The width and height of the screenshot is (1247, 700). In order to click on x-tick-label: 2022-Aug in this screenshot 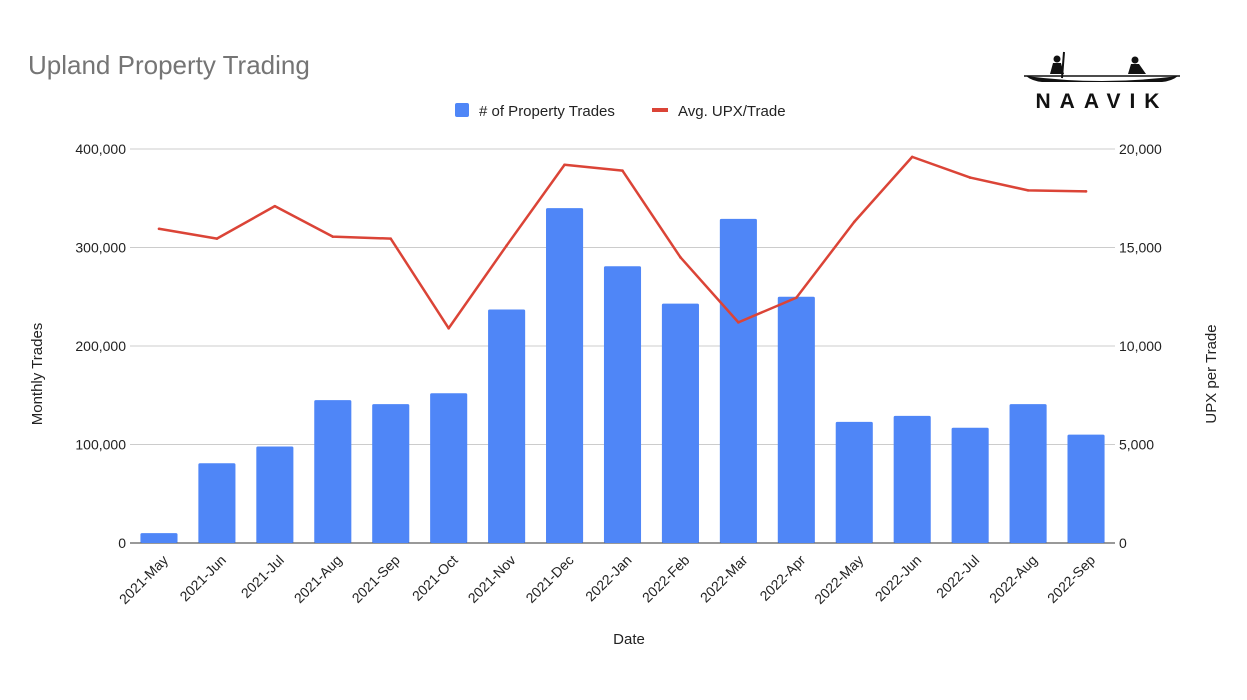, I will do `click(1013, 579)`.